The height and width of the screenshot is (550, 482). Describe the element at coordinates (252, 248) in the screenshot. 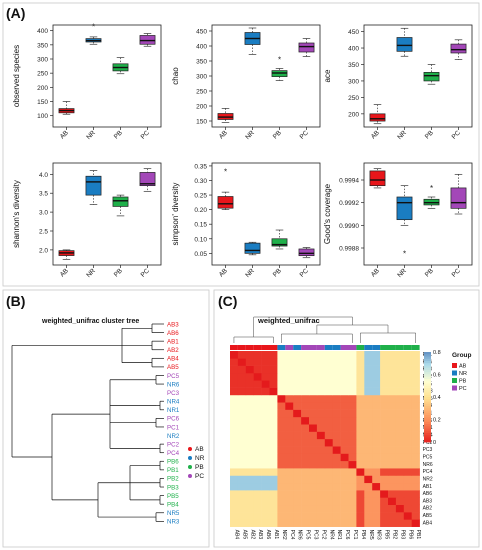

I see `box-NR` at that location.